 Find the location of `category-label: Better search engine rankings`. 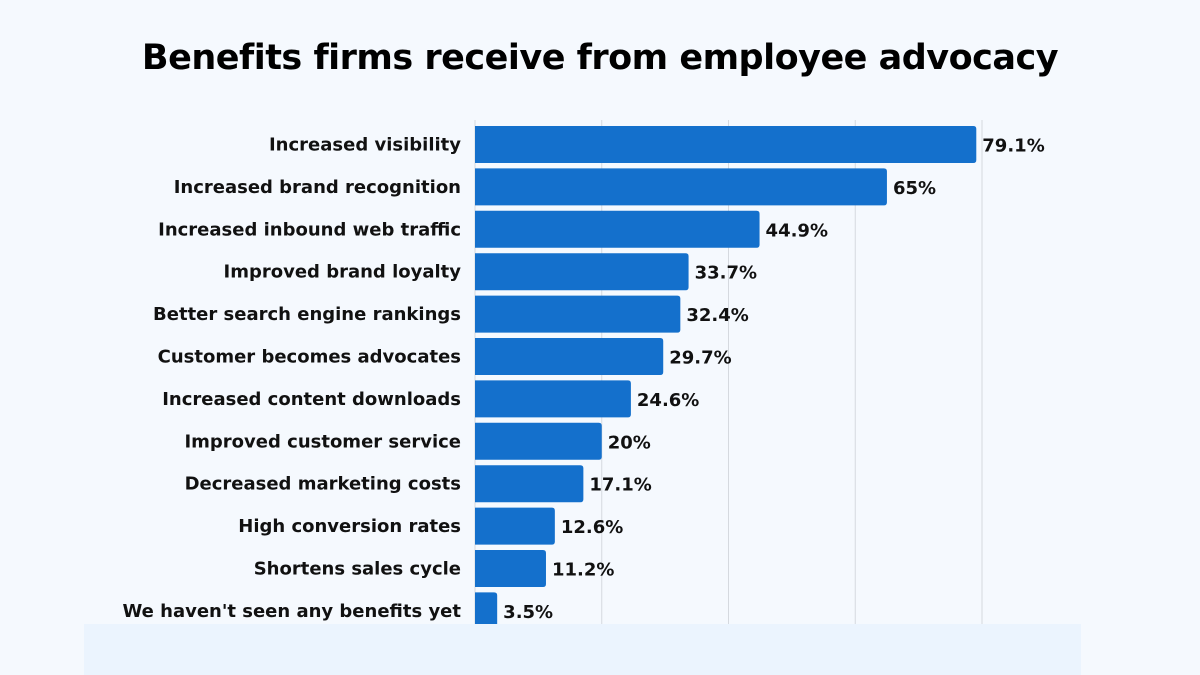

category-label: Better search engine rankings is located at coordinates (307, 314).